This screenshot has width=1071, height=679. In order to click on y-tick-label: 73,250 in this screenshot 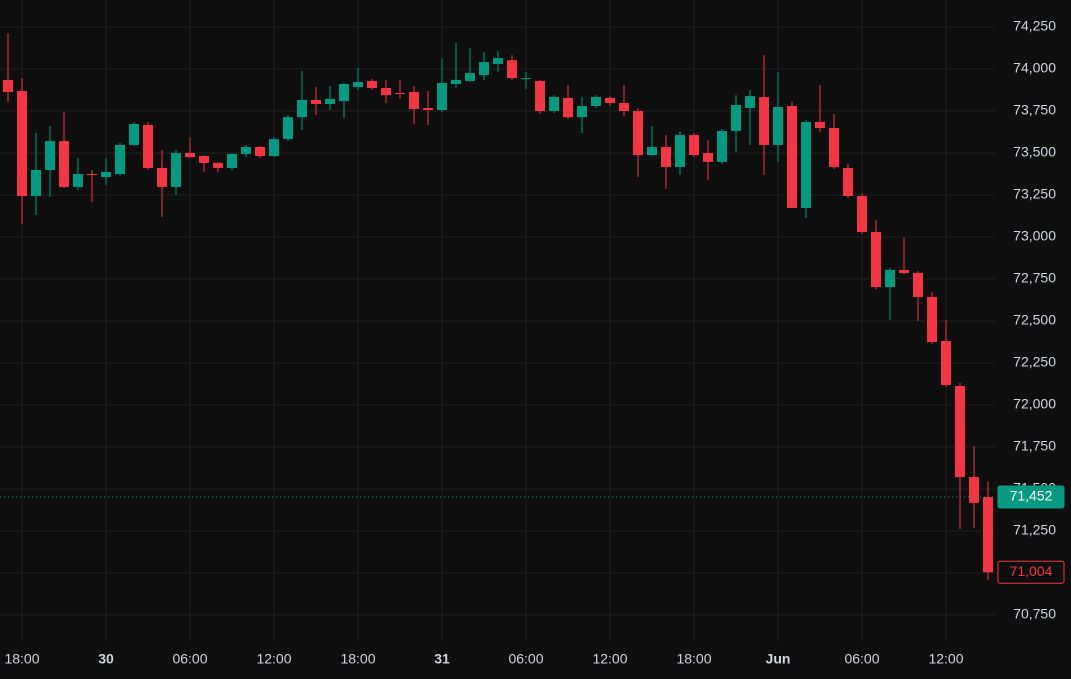, I will do `click(1034, 194)`.